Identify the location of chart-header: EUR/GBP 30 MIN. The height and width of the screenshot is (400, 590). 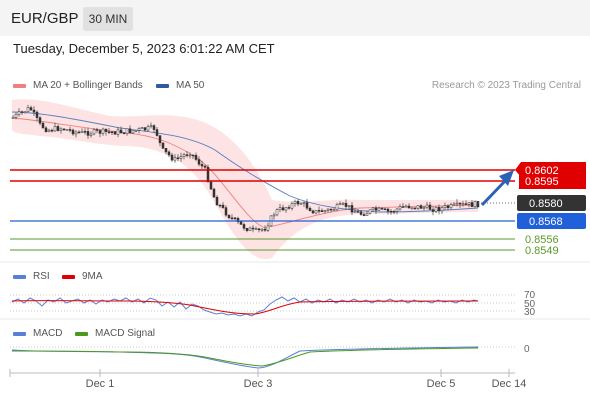
(295, 18).